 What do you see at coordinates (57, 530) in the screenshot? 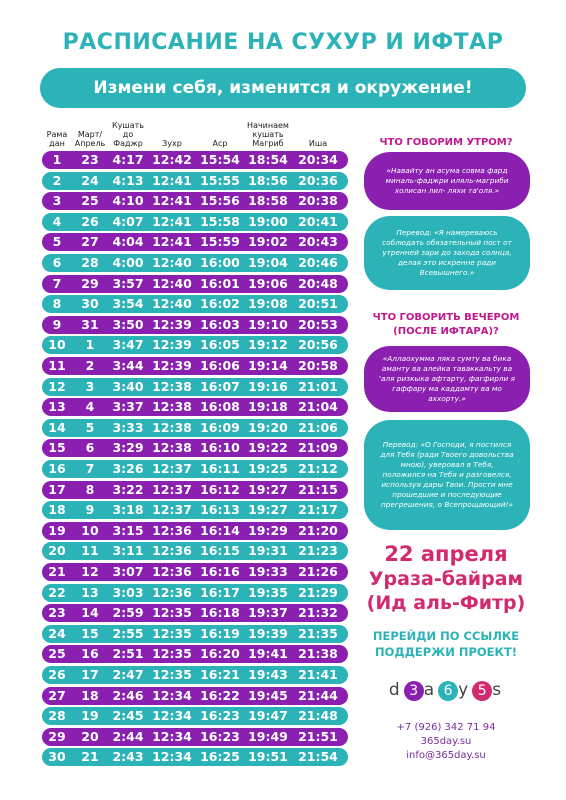
I see `table-cell: 19` at bounding box center [57, 530].